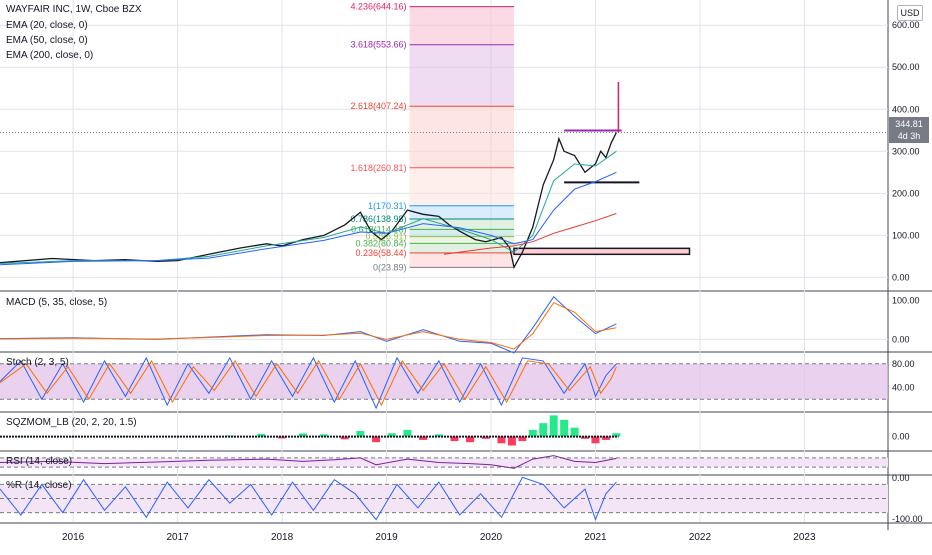 The image size is (932, 555). Describe the element at coordinates (907, 519) in the screenshot. I see `y-tick-label: -100.00` at that location.